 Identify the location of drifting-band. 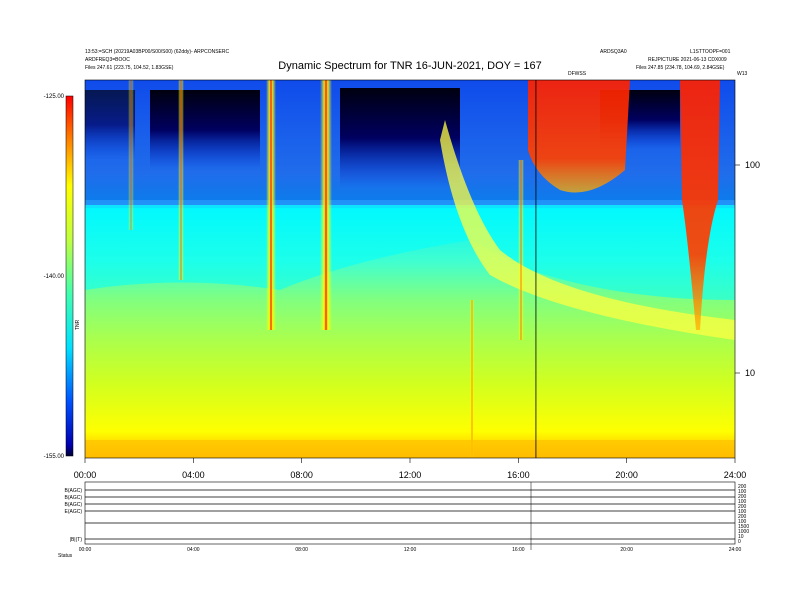
(587, 230).